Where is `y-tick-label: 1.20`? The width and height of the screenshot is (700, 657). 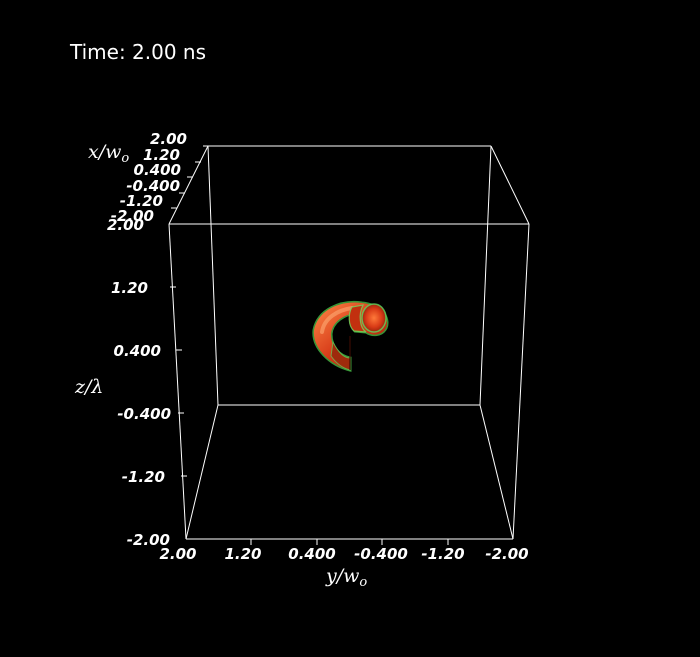 y-tick-label: 1.20 is located at coordinates (242, 554).